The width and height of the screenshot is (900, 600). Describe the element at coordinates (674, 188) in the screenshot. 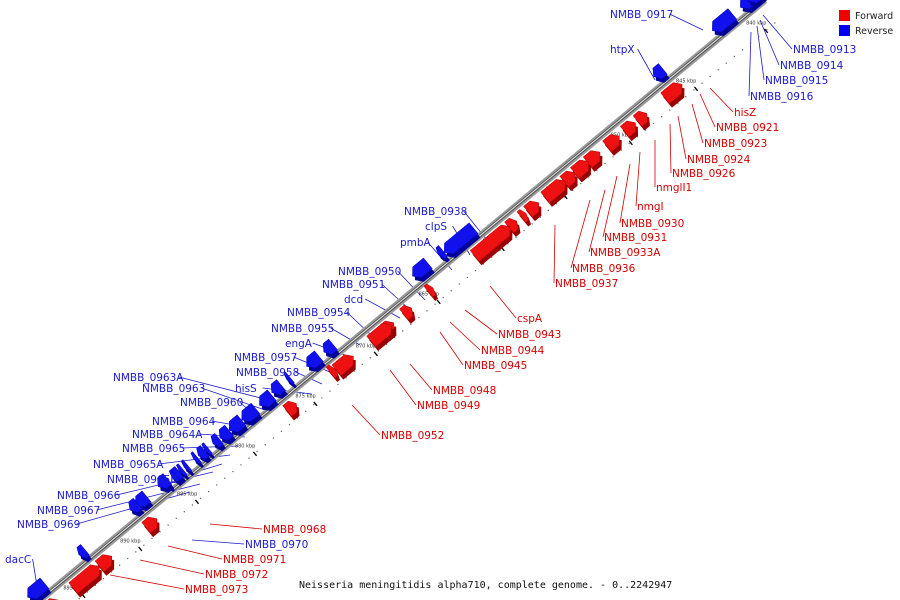

I see `gene-label: nmglI1` at that location.